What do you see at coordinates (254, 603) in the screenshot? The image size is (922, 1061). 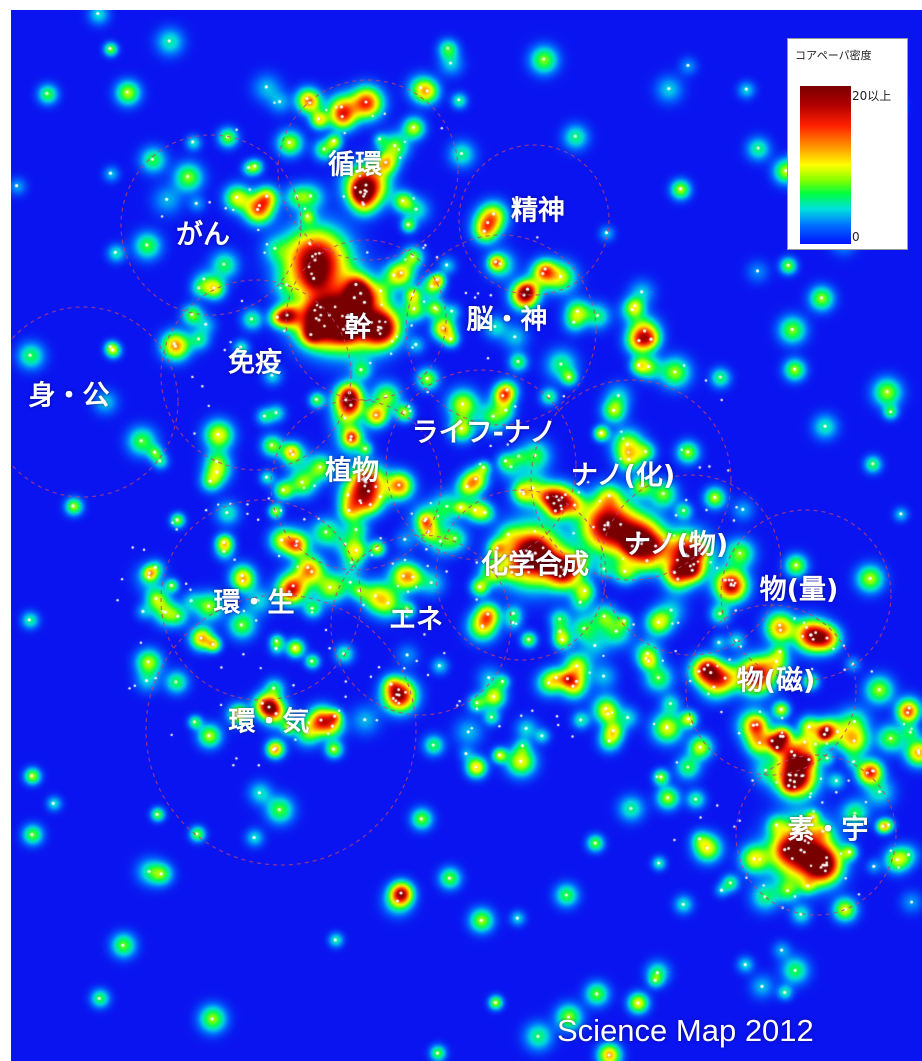 I see `region-label-kan-sei: 環・生` at bounding box center [254, 603].